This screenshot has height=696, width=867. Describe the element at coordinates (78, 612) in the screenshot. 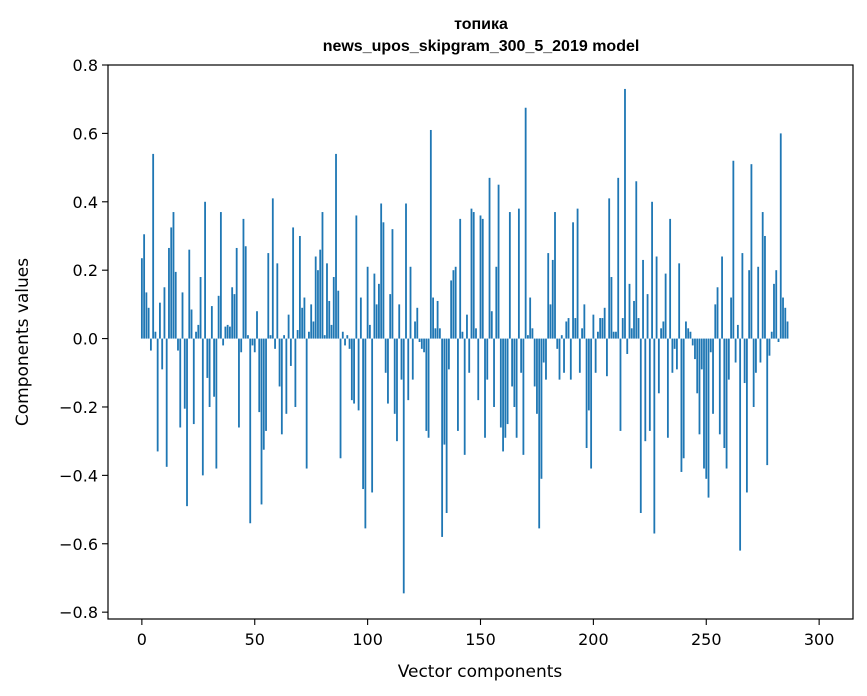

I see `y-tick-label: −0.8` at that location.